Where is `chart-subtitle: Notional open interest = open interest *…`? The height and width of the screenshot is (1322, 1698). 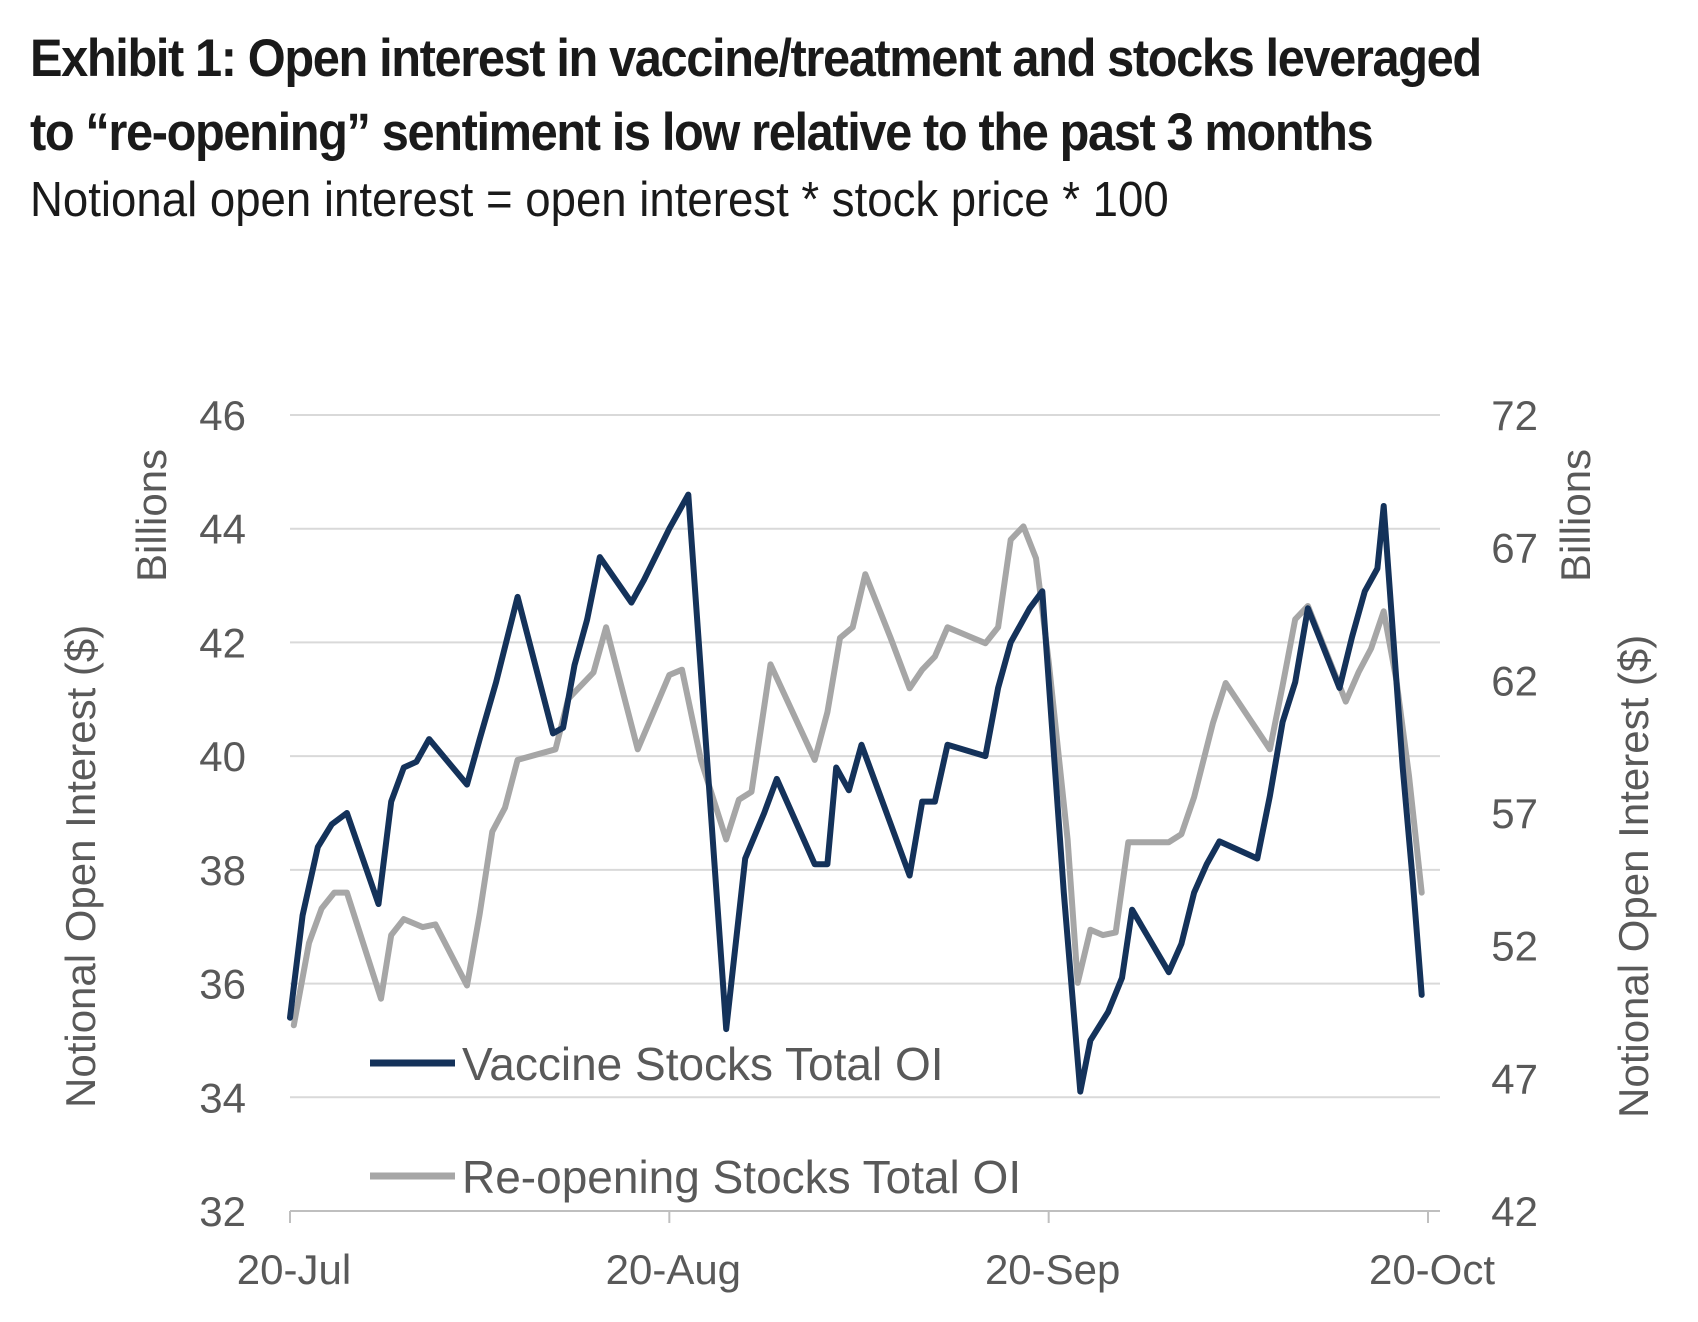
chart-subtitle: Notional open interest = open interest *… is located at coordinates (599, 200).